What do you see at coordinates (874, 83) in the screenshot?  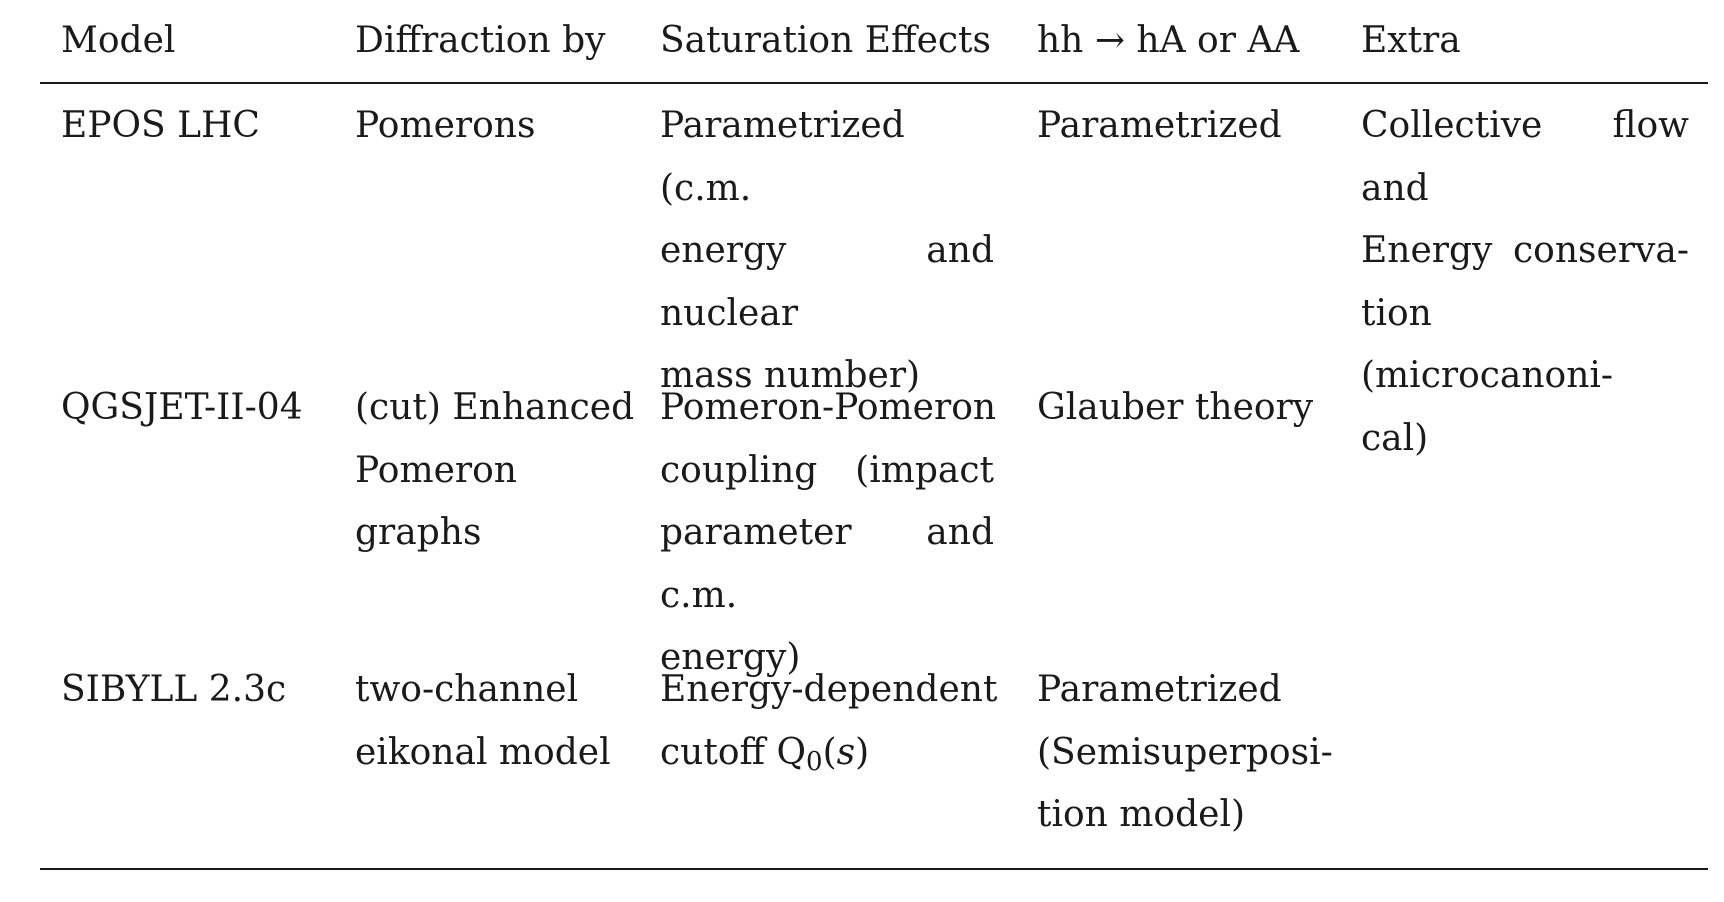 I see `header-rule` at bounding box center [874, 83].